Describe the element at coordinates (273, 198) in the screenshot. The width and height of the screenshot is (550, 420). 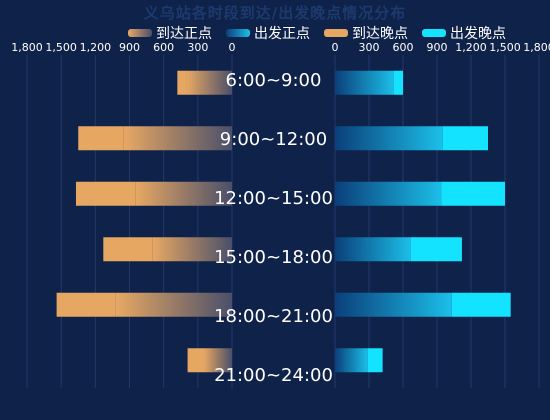
I see `category-label: 12:00~15:00` at that location.